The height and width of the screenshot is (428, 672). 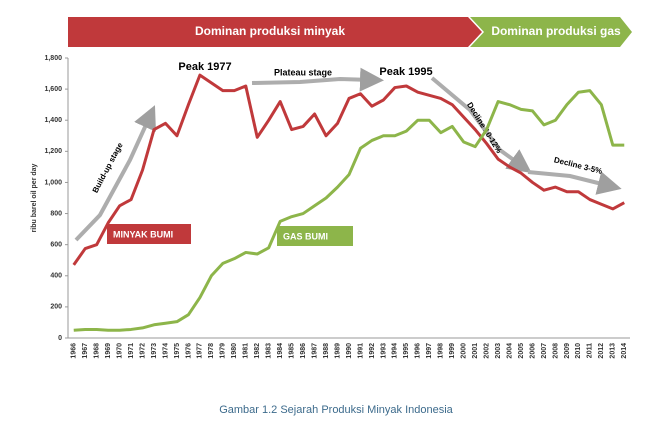 I want to click on x-tick-label: 1969, so click(x=108, y=351).